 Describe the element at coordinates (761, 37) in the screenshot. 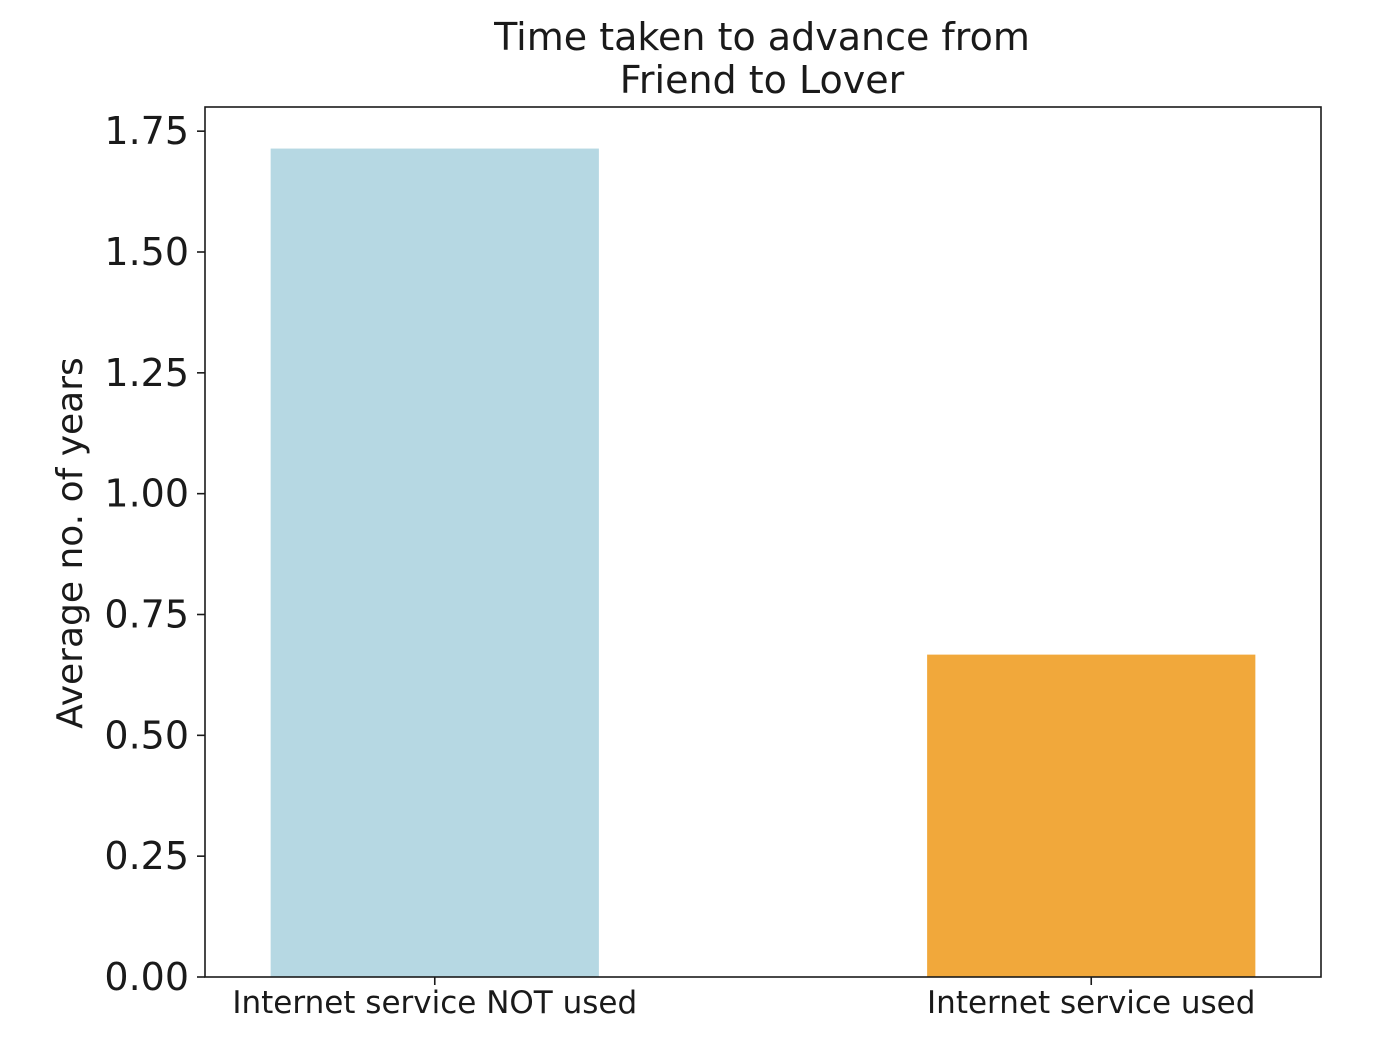

I see `chart-title-line-1: Time taken to advance from` at that location.